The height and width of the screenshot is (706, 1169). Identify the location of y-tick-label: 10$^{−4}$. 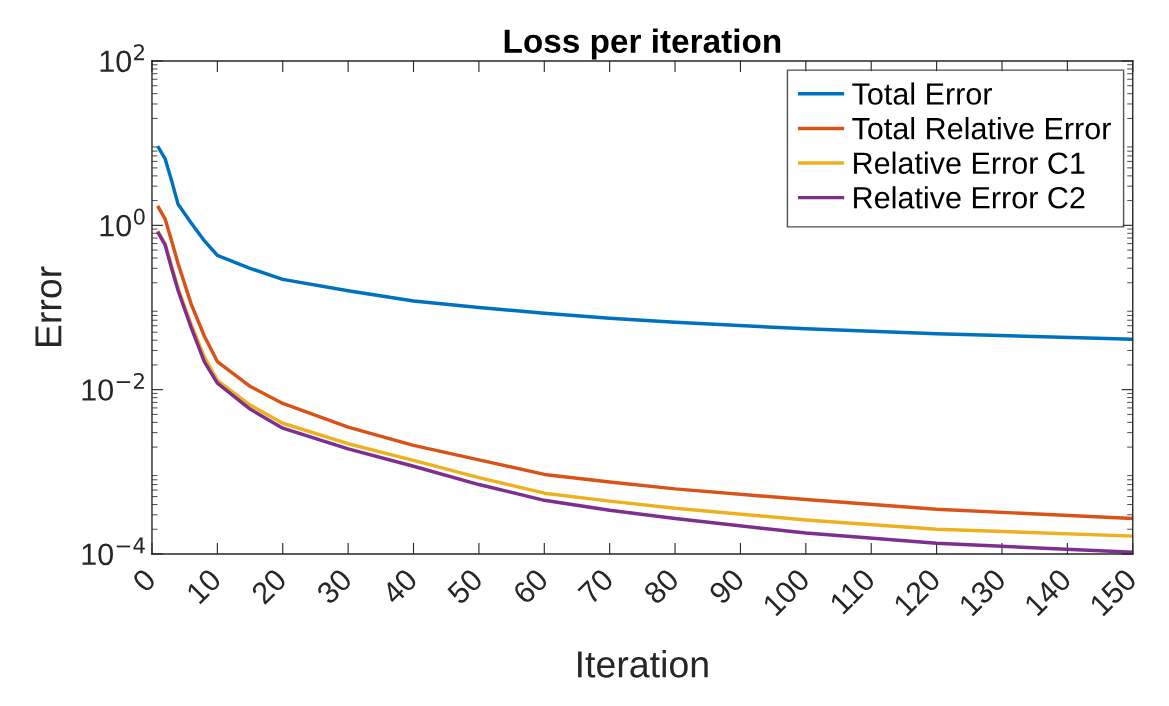
(113, 551).